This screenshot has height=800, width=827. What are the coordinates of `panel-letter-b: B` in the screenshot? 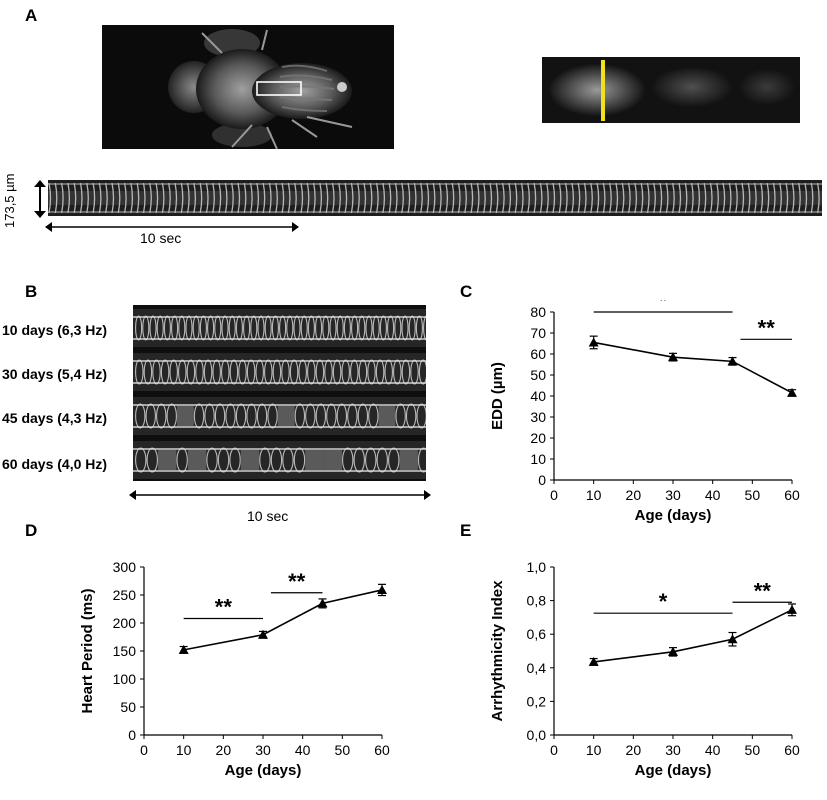 It's located at (31, 291).